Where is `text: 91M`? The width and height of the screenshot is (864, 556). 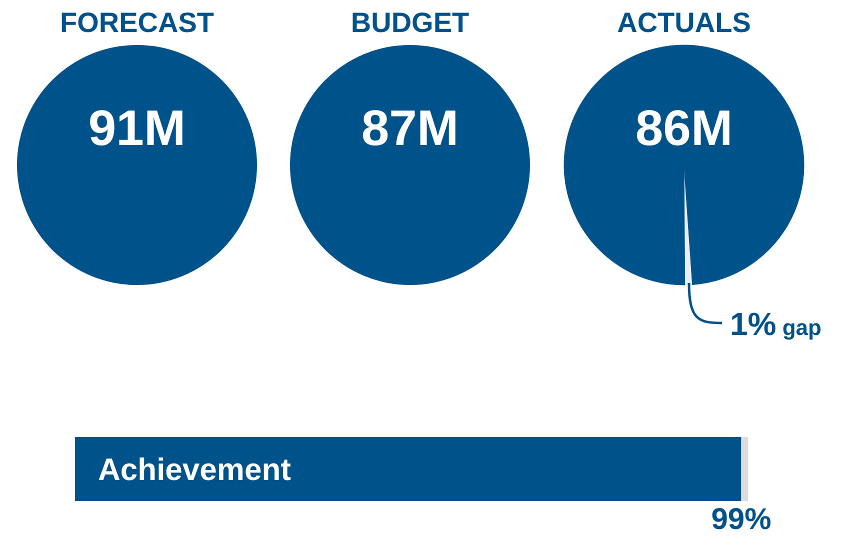
text: 91M is located at coordinates (137, 128).